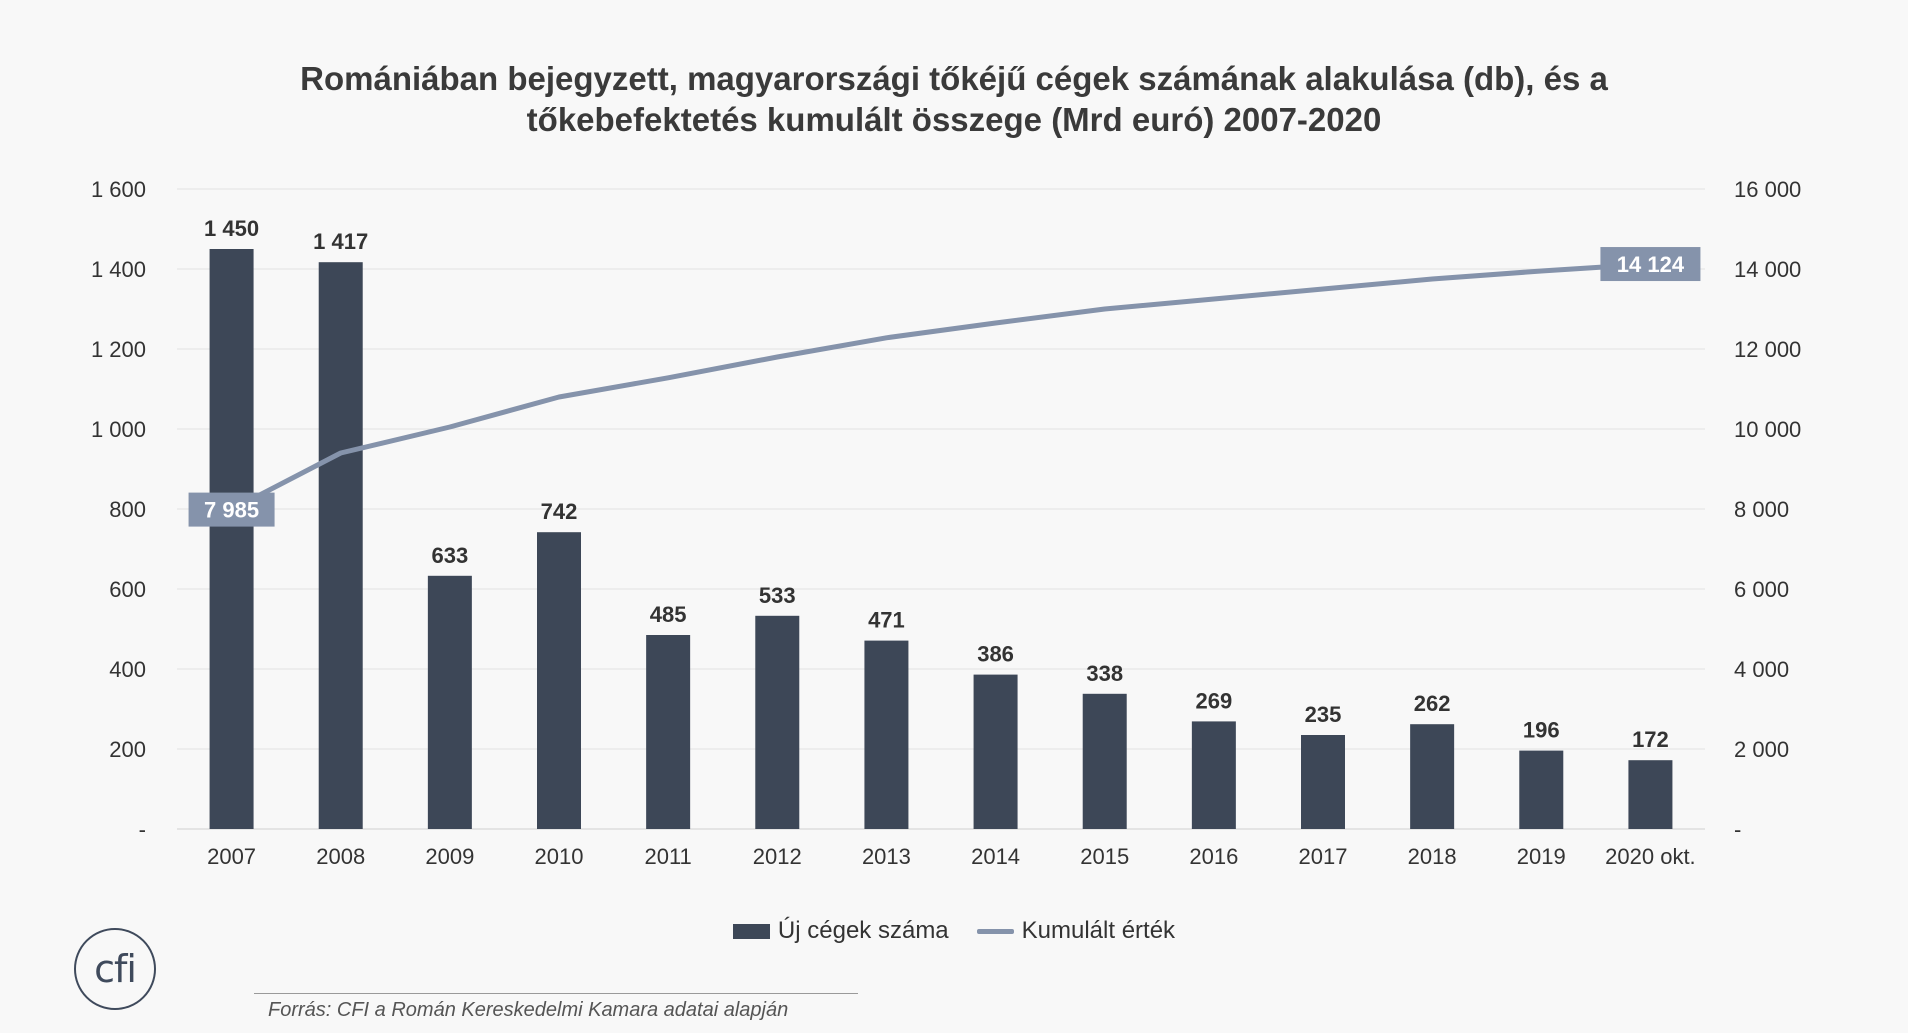 The image size is (1908, 1033). Describe the element at coordinates (1761, 669) in the screenshot. I see `y-right-tick-label: 4 000` at that location.